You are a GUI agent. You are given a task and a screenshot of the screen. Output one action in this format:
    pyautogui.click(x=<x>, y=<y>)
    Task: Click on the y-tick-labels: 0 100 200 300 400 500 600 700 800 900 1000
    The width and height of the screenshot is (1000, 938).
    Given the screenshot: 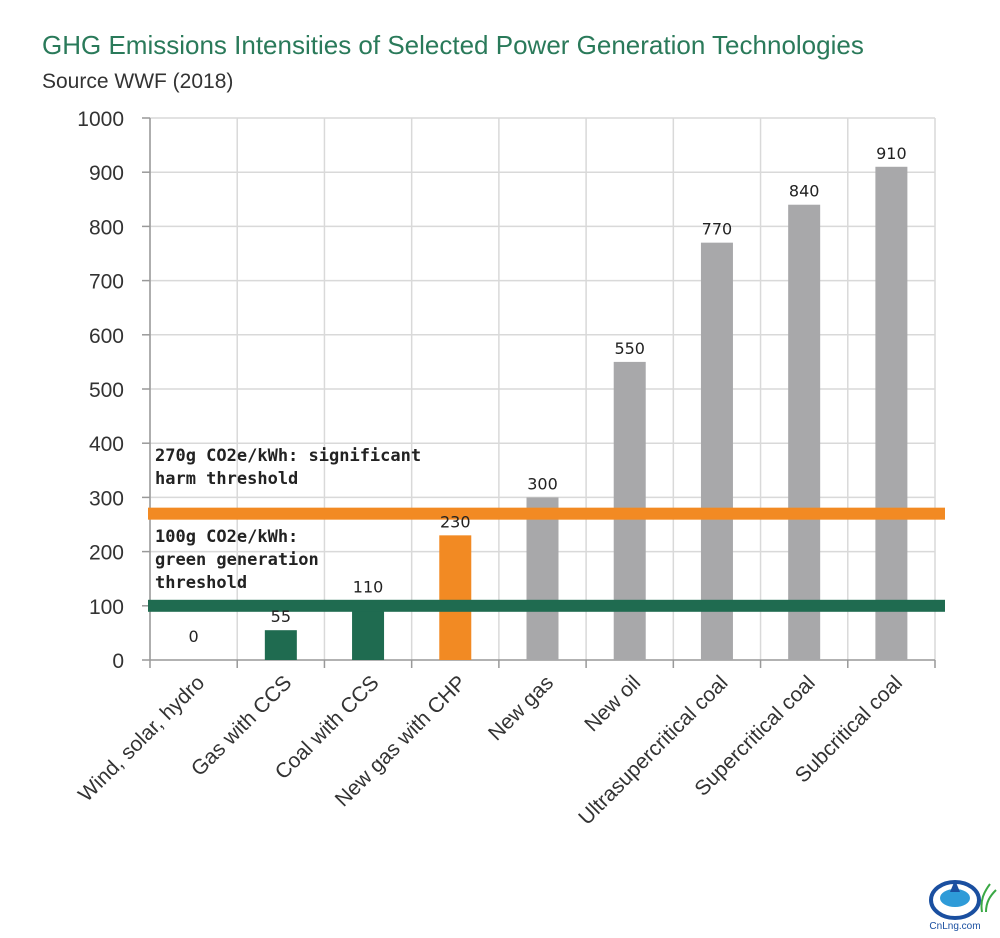 What is the action you would take?
    pyautogui.click(x=100, y=390)
    